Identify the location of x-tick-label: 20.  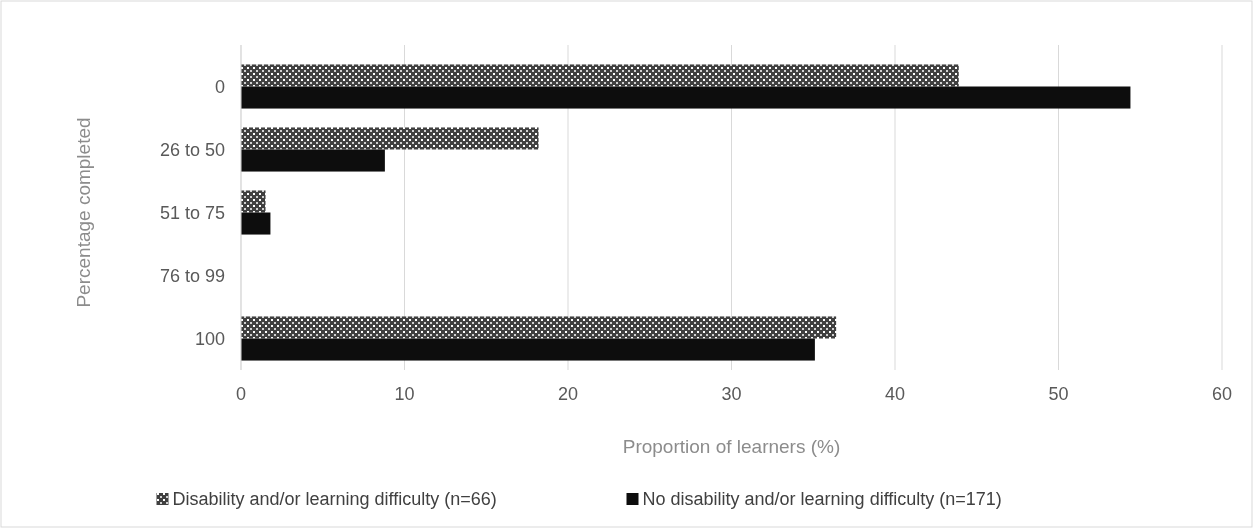
(568, 394).